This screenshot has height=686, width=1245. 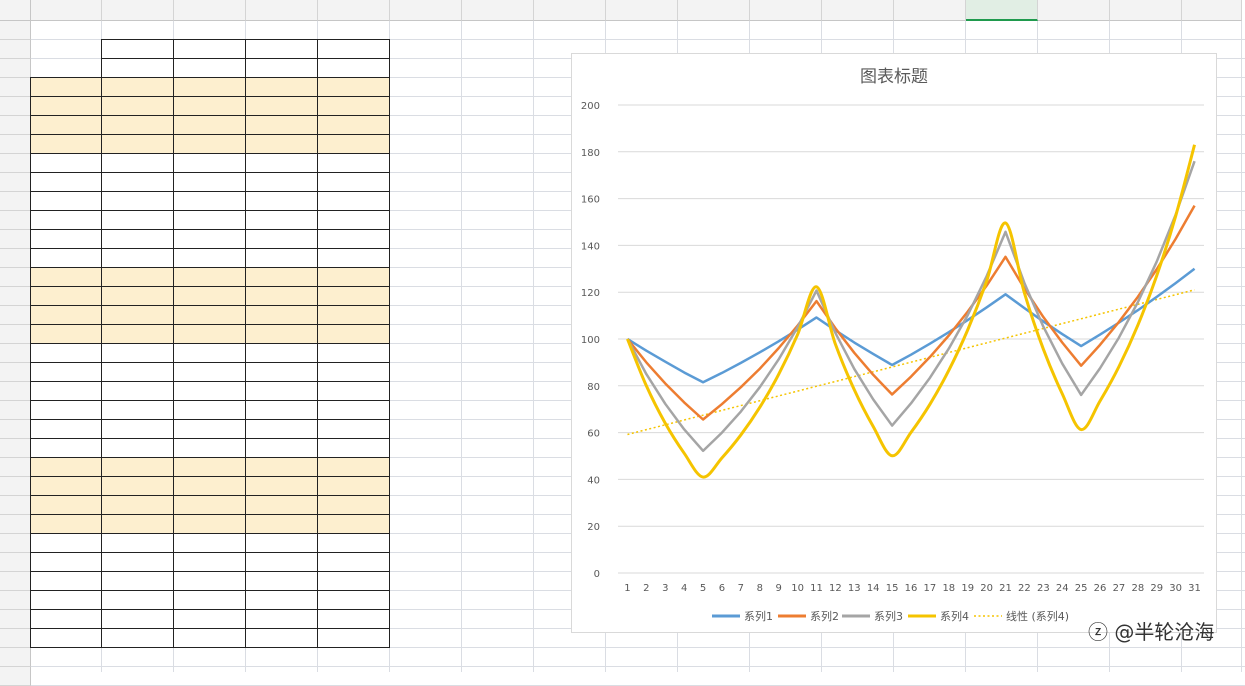 I want to click on column-header-o, so click(x=1074, y=10).